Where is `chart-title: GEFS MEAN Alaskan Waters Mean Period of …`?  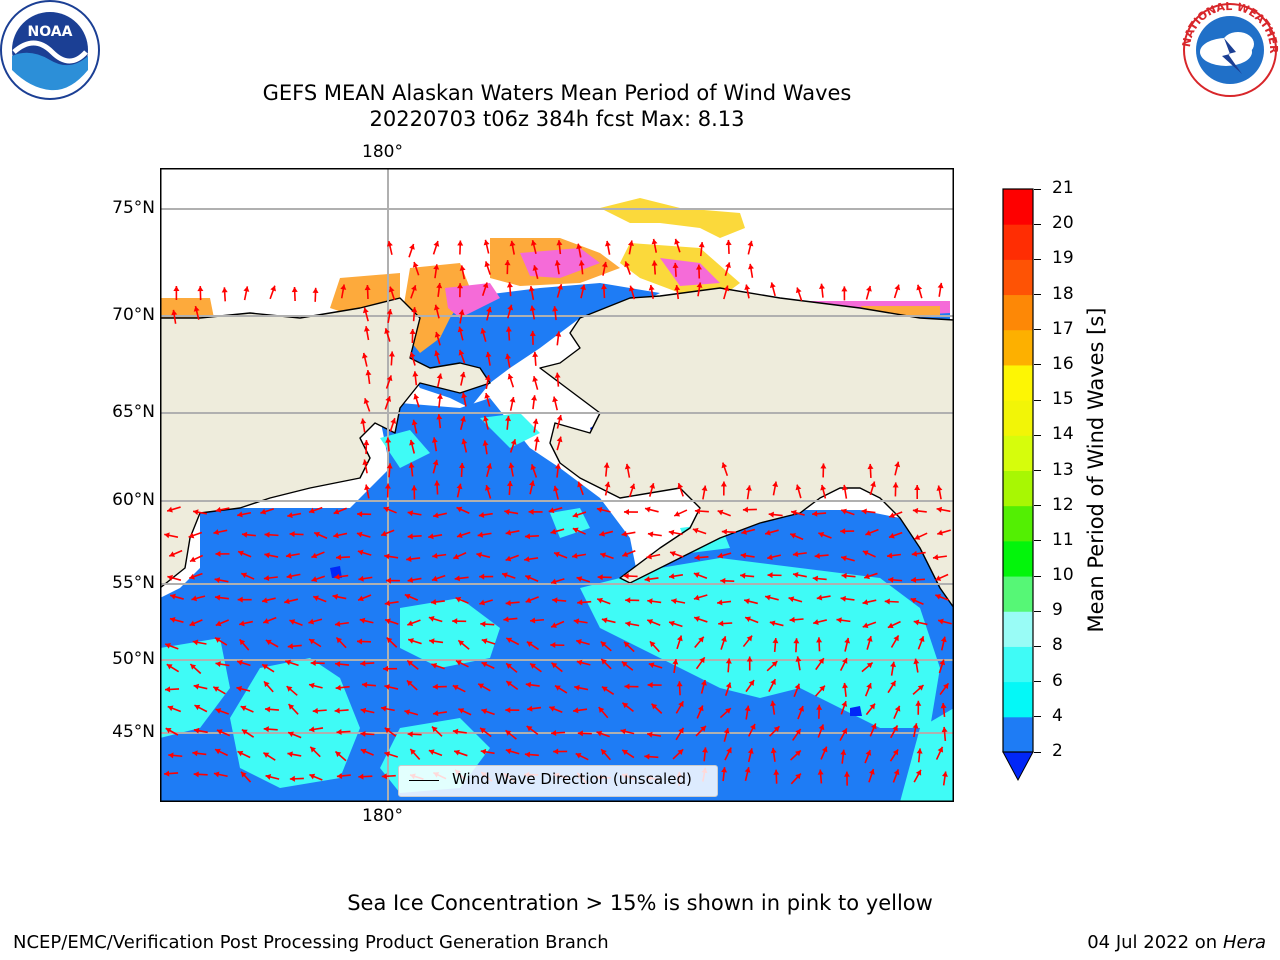
chart-title: GEFS MEAN Alaskan Waters Mean Period of … is located at coordinates (557, 93).